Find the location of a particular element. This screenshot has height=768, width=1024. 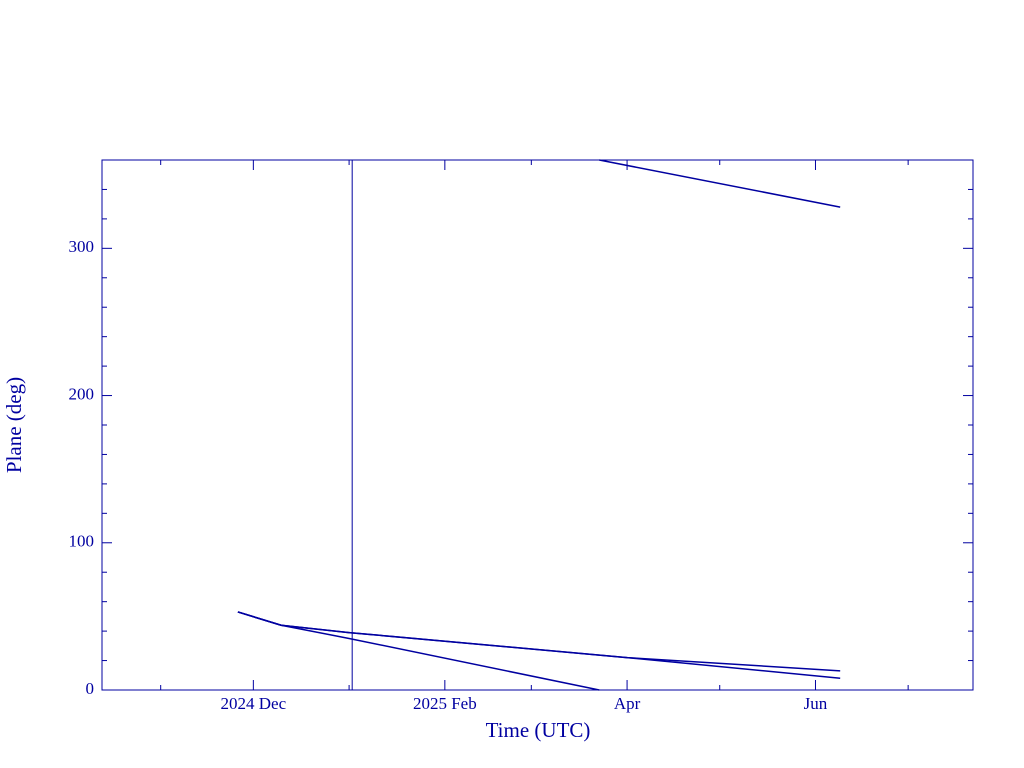

y-tick-label: 200 is located at coordinates (82, 393).